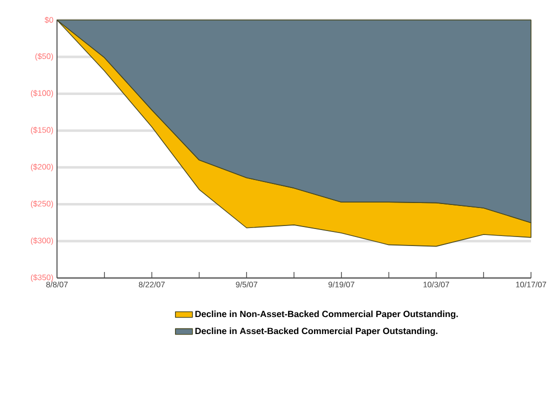 The image size is (559, 406). What do you see at coordinates (316, 332) in the screenshot?
I see `legend-label: Decline in Asset-Backed Commercial Paper Outstanding.` at bounding box center [316, 332].